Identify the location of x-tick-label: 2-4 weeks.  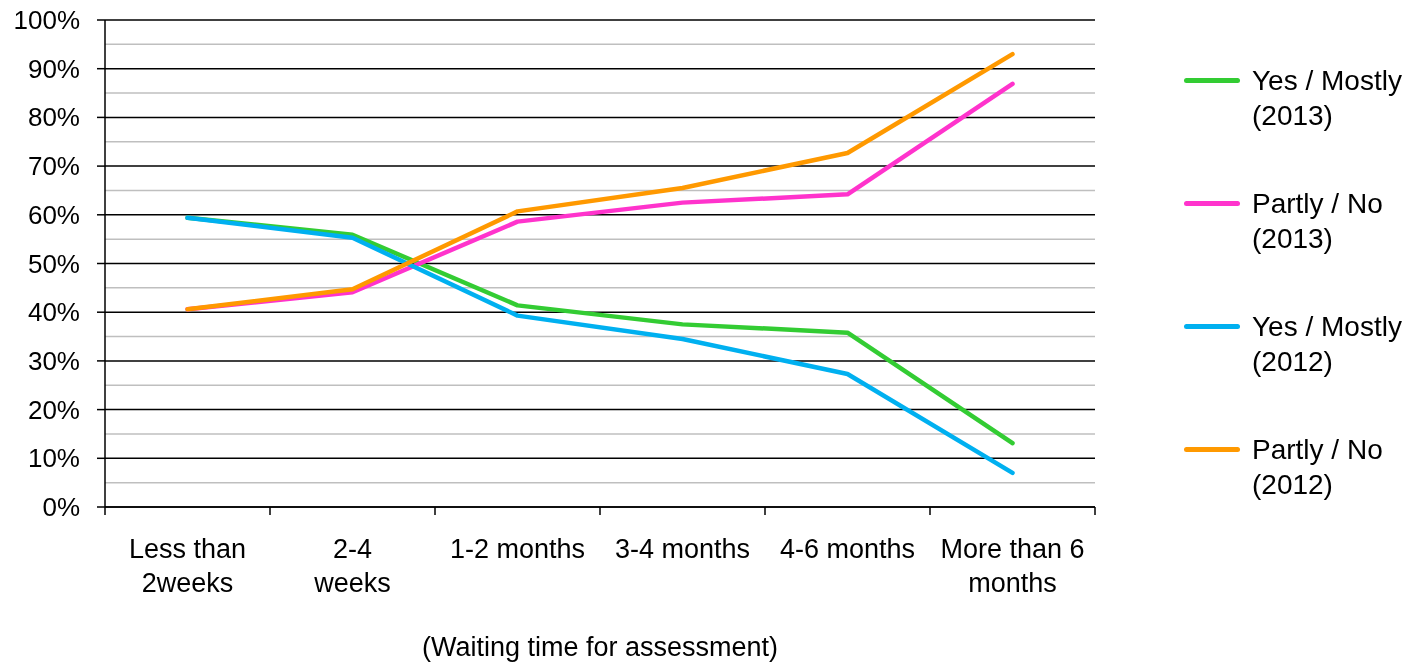
(352, 566).